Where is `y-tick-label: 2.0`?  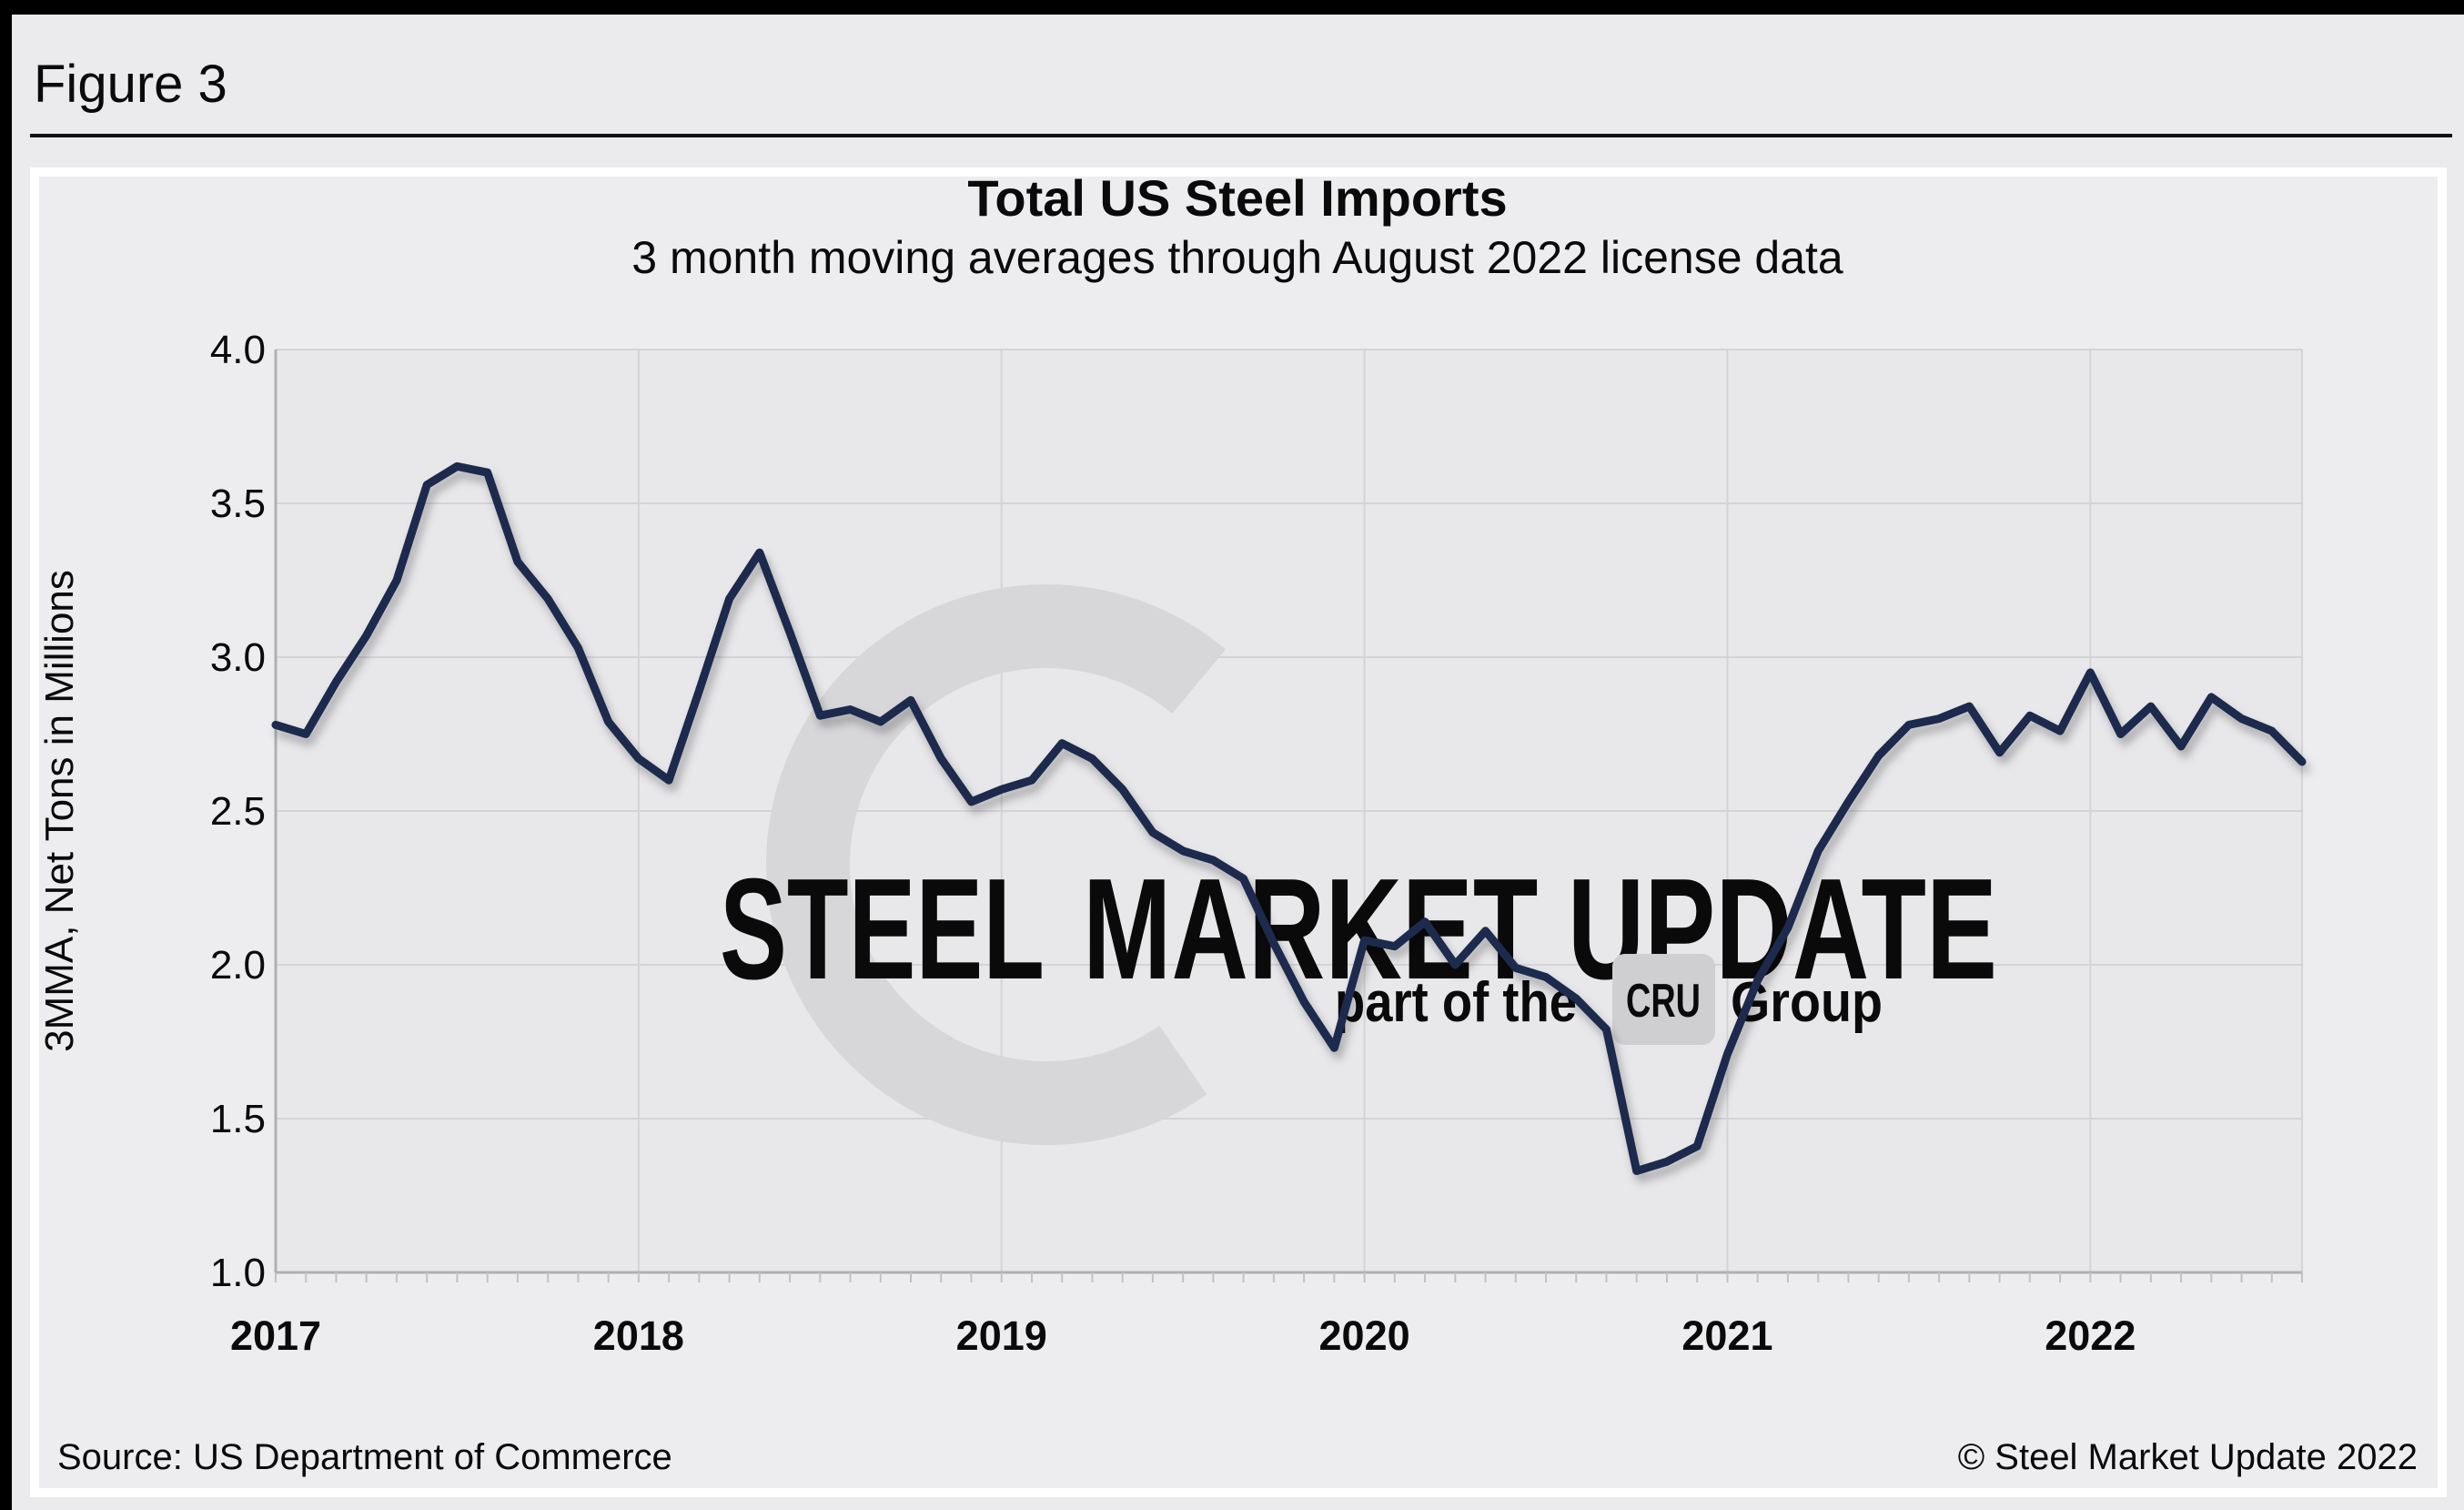
y-tick-label: 2.0 is located at coordinates (238, 966).